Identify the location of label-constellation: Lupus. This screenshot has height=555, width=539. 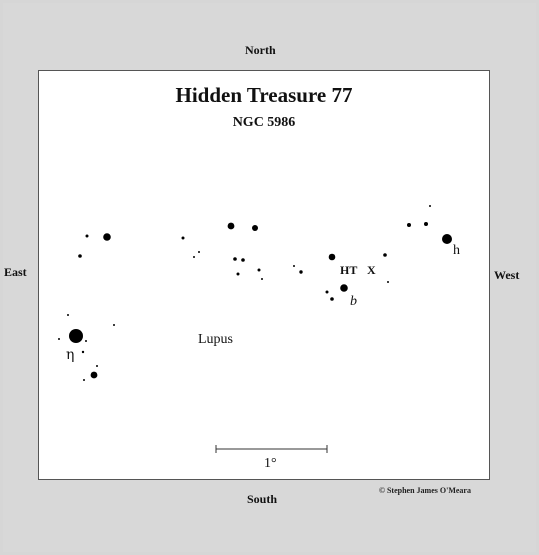
(215, 339).